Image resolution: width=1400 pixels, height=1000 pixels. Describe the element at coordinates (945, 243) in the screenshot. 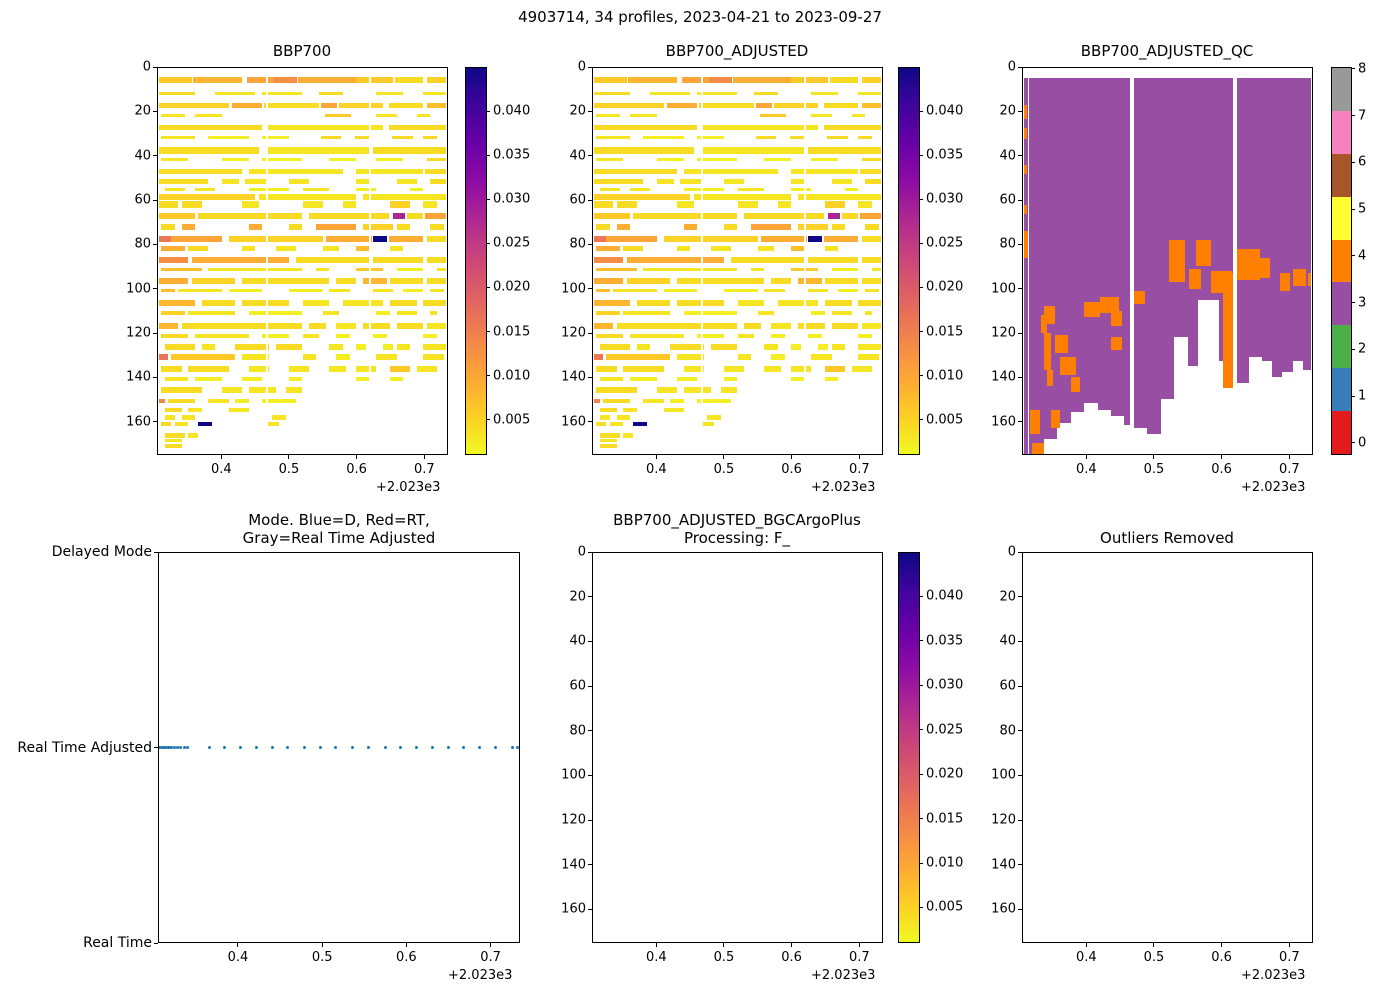

I see `colorbar-tick-label: 0.025` at that location.